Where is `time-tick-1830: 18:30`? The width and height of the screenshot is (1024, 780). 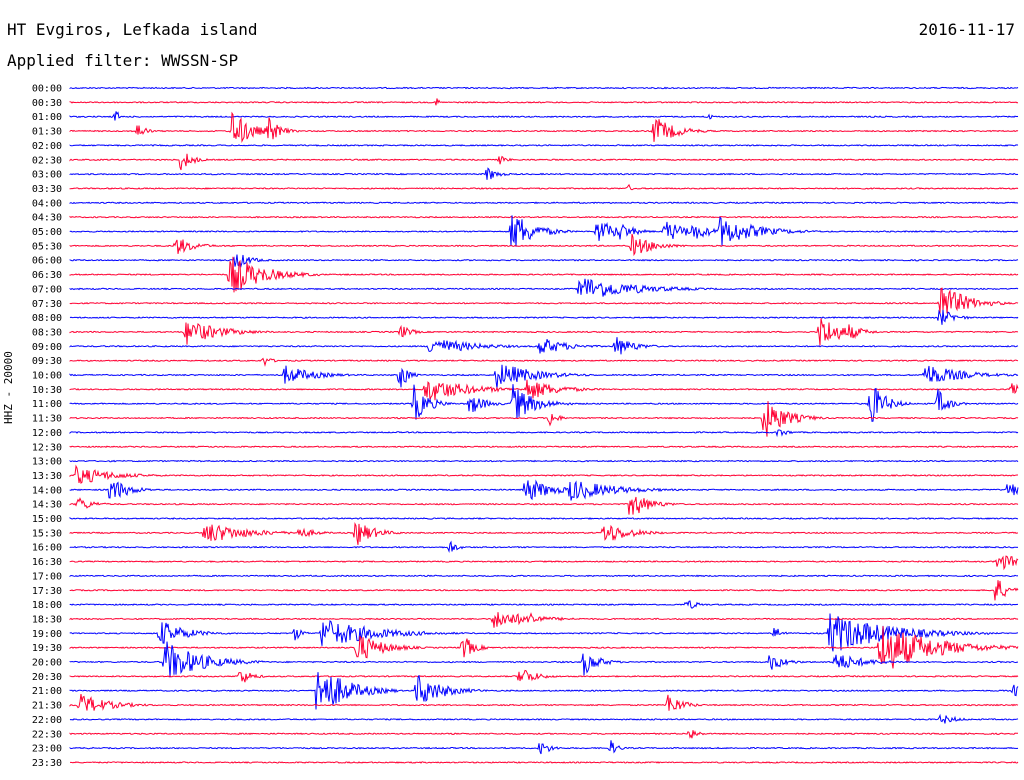
time-tick-1830: 18:30 is located at coordinates (47, 619).